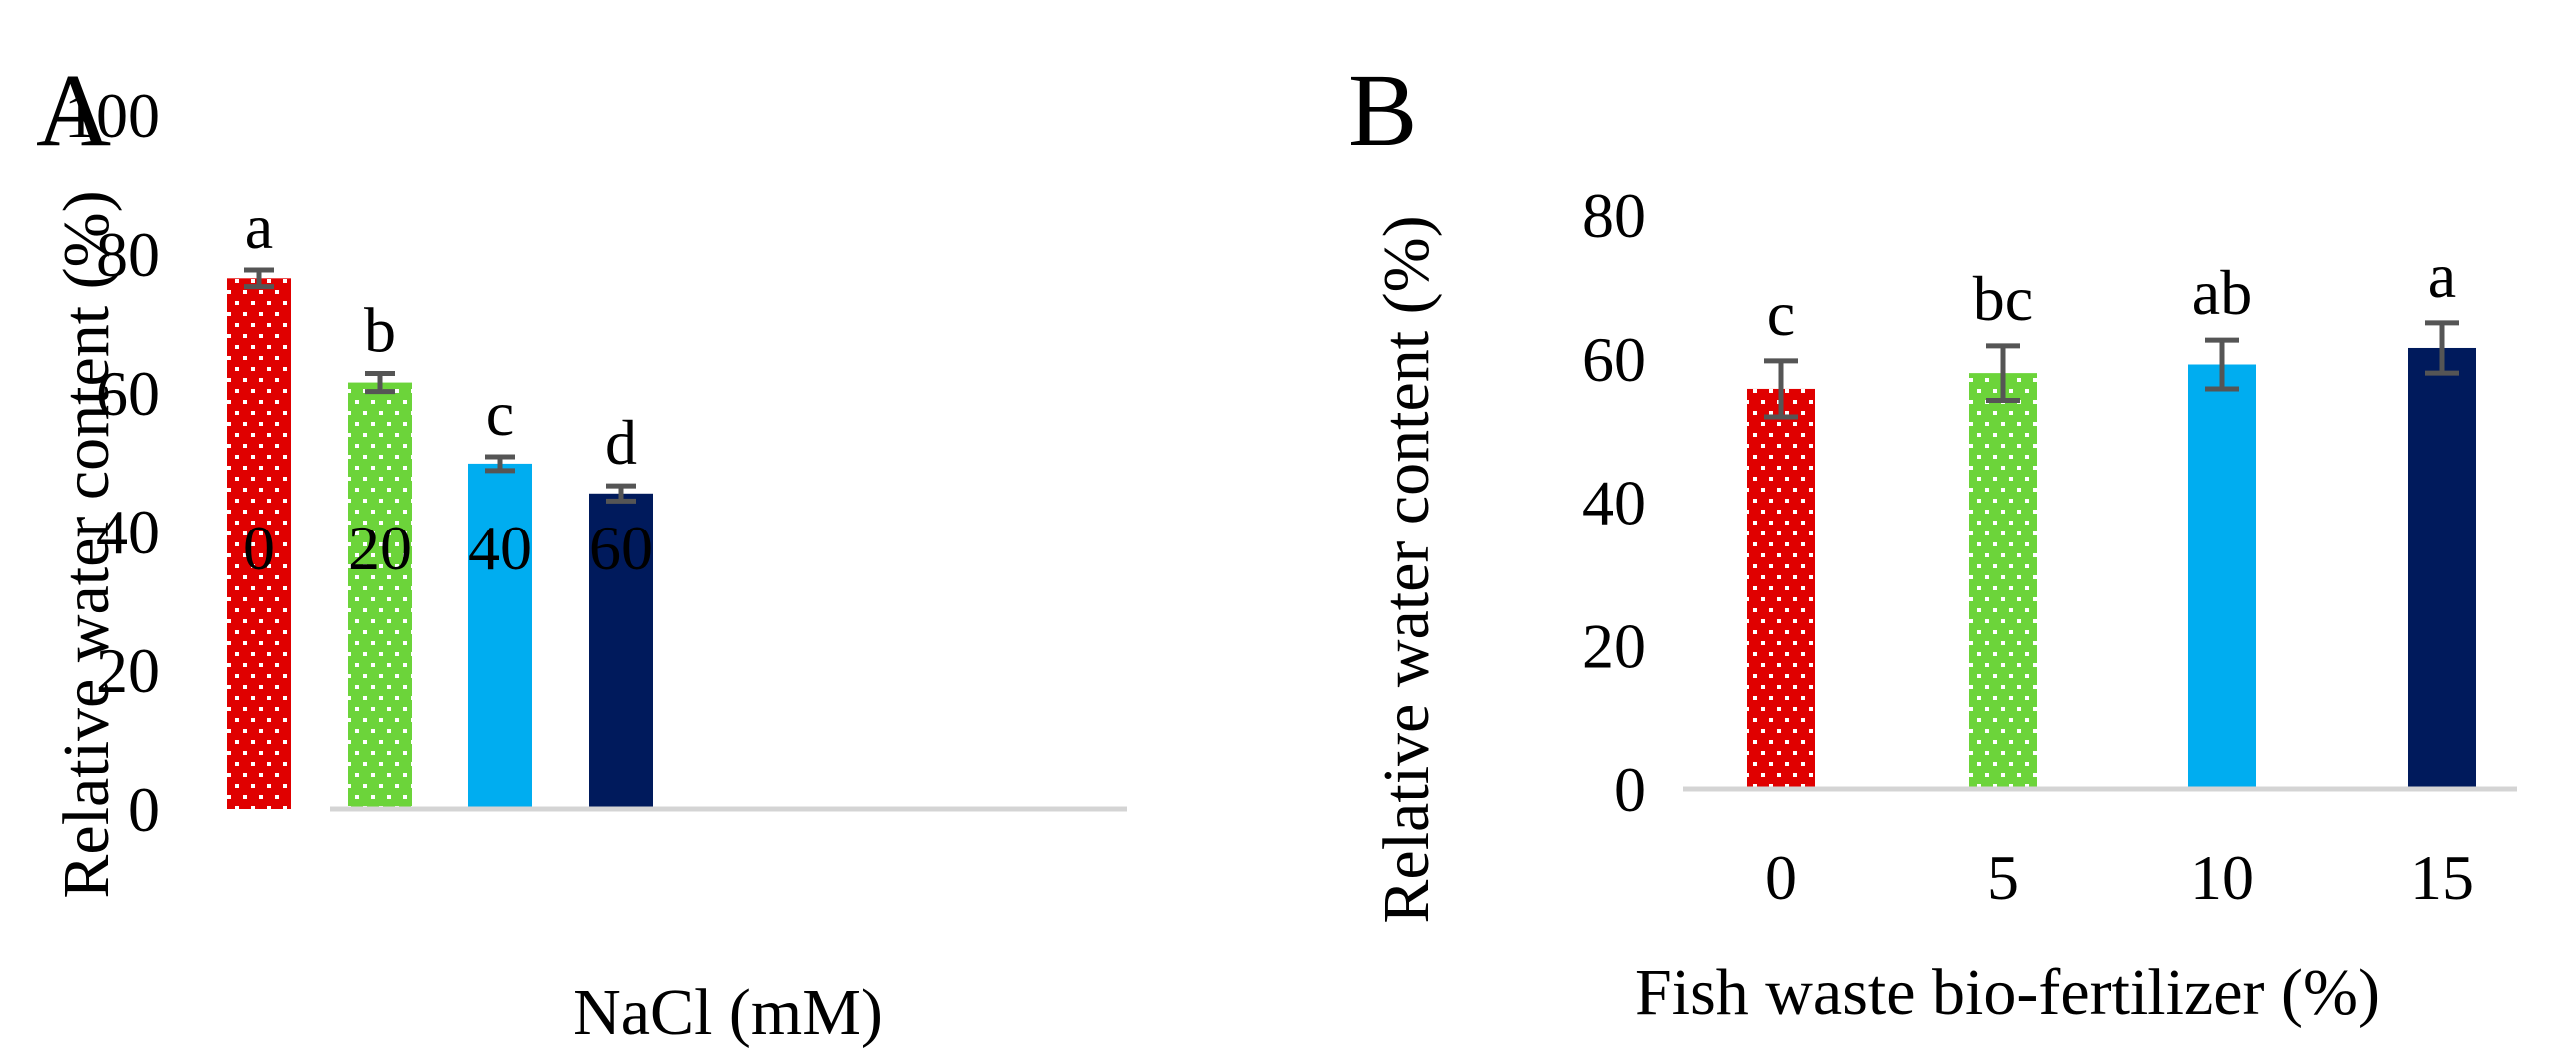 This screenshot has height=1060, width=2576. I want to click on panel-a-x-tick-label: 40, so click(500, 548).